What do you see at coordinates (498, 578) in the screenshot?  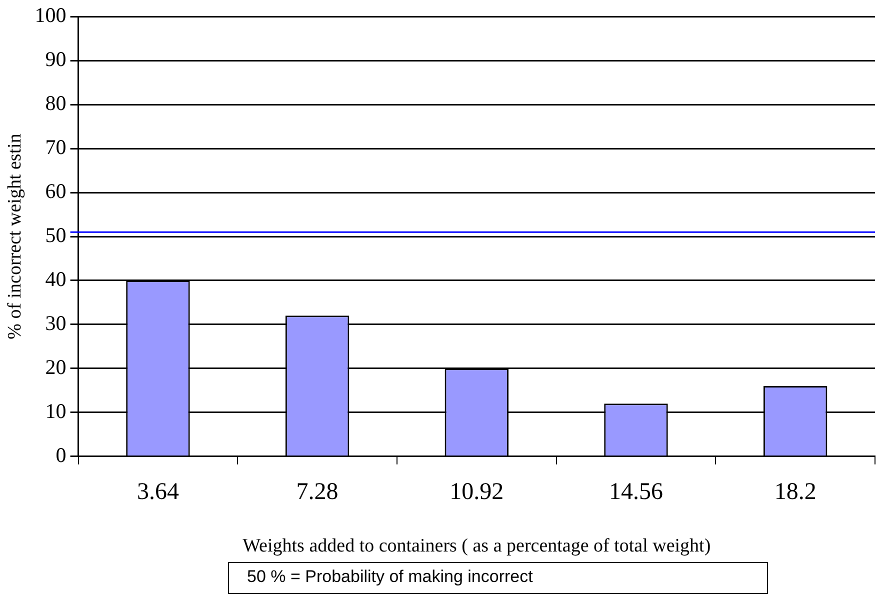 I see `text: 50 % = Probability of making incorrect` at bounding box center [498, 578].